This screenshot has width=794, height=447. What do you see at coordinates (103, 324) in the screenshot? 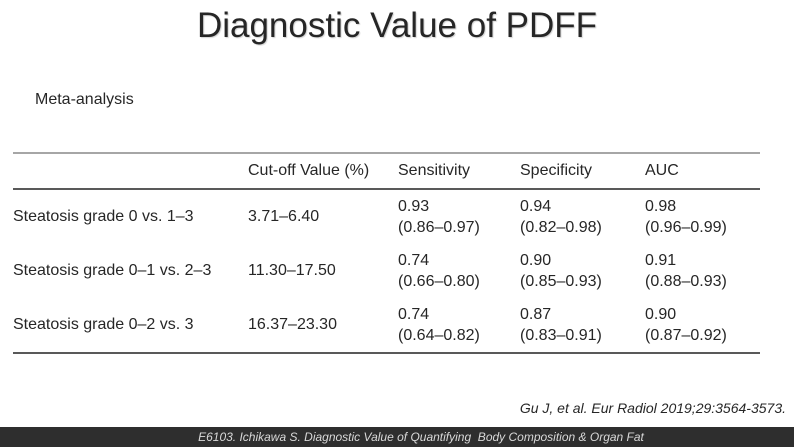
I see `cell-row-label: Steatosis grade 0–2 vs. 3` at bounding box center [103, 324].